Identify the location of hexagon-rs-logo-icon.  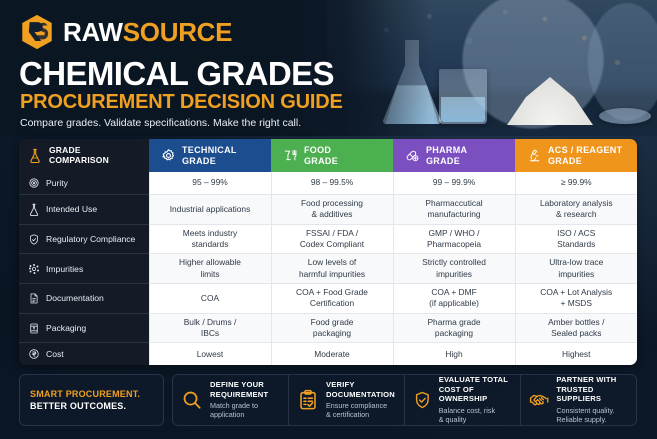
(37, 32).